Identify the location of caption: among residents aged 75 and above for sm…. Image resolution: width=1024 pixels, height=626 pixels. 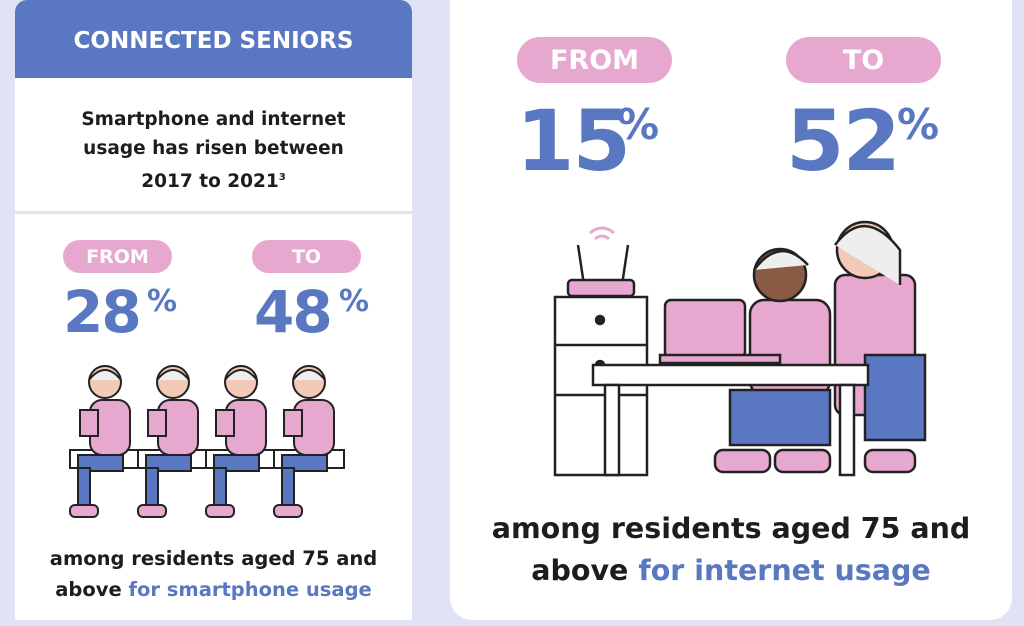
(213, 574).